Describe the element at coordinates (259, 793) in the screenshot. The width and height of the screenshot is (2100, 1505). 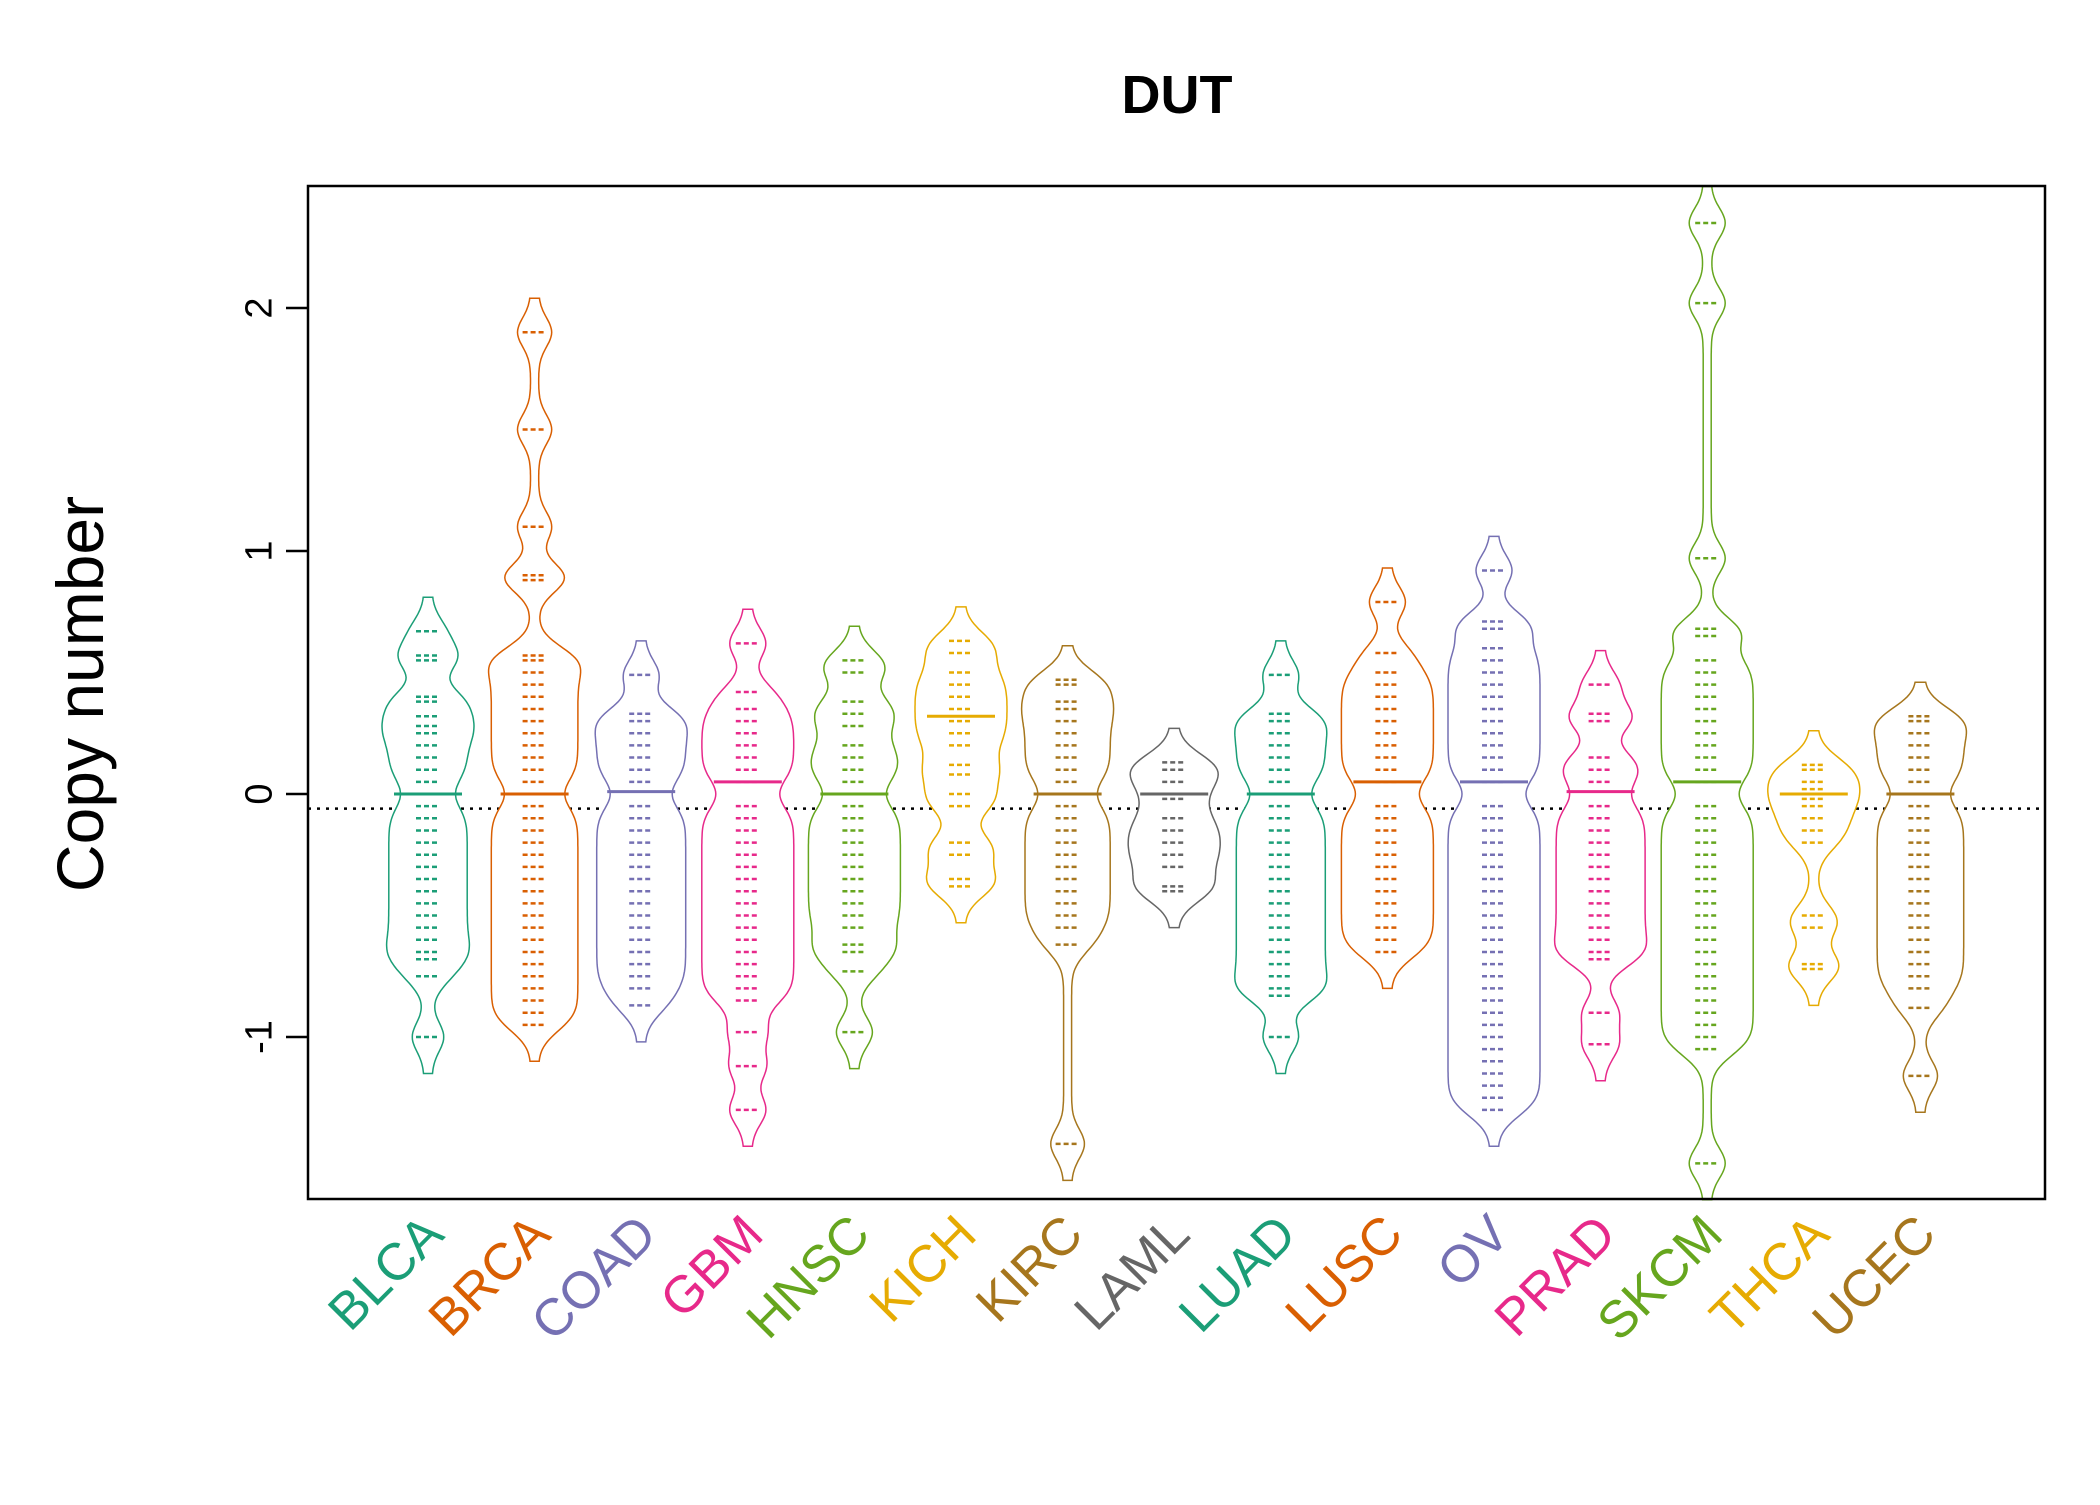
I see `y-tick-label: 0` at that location.